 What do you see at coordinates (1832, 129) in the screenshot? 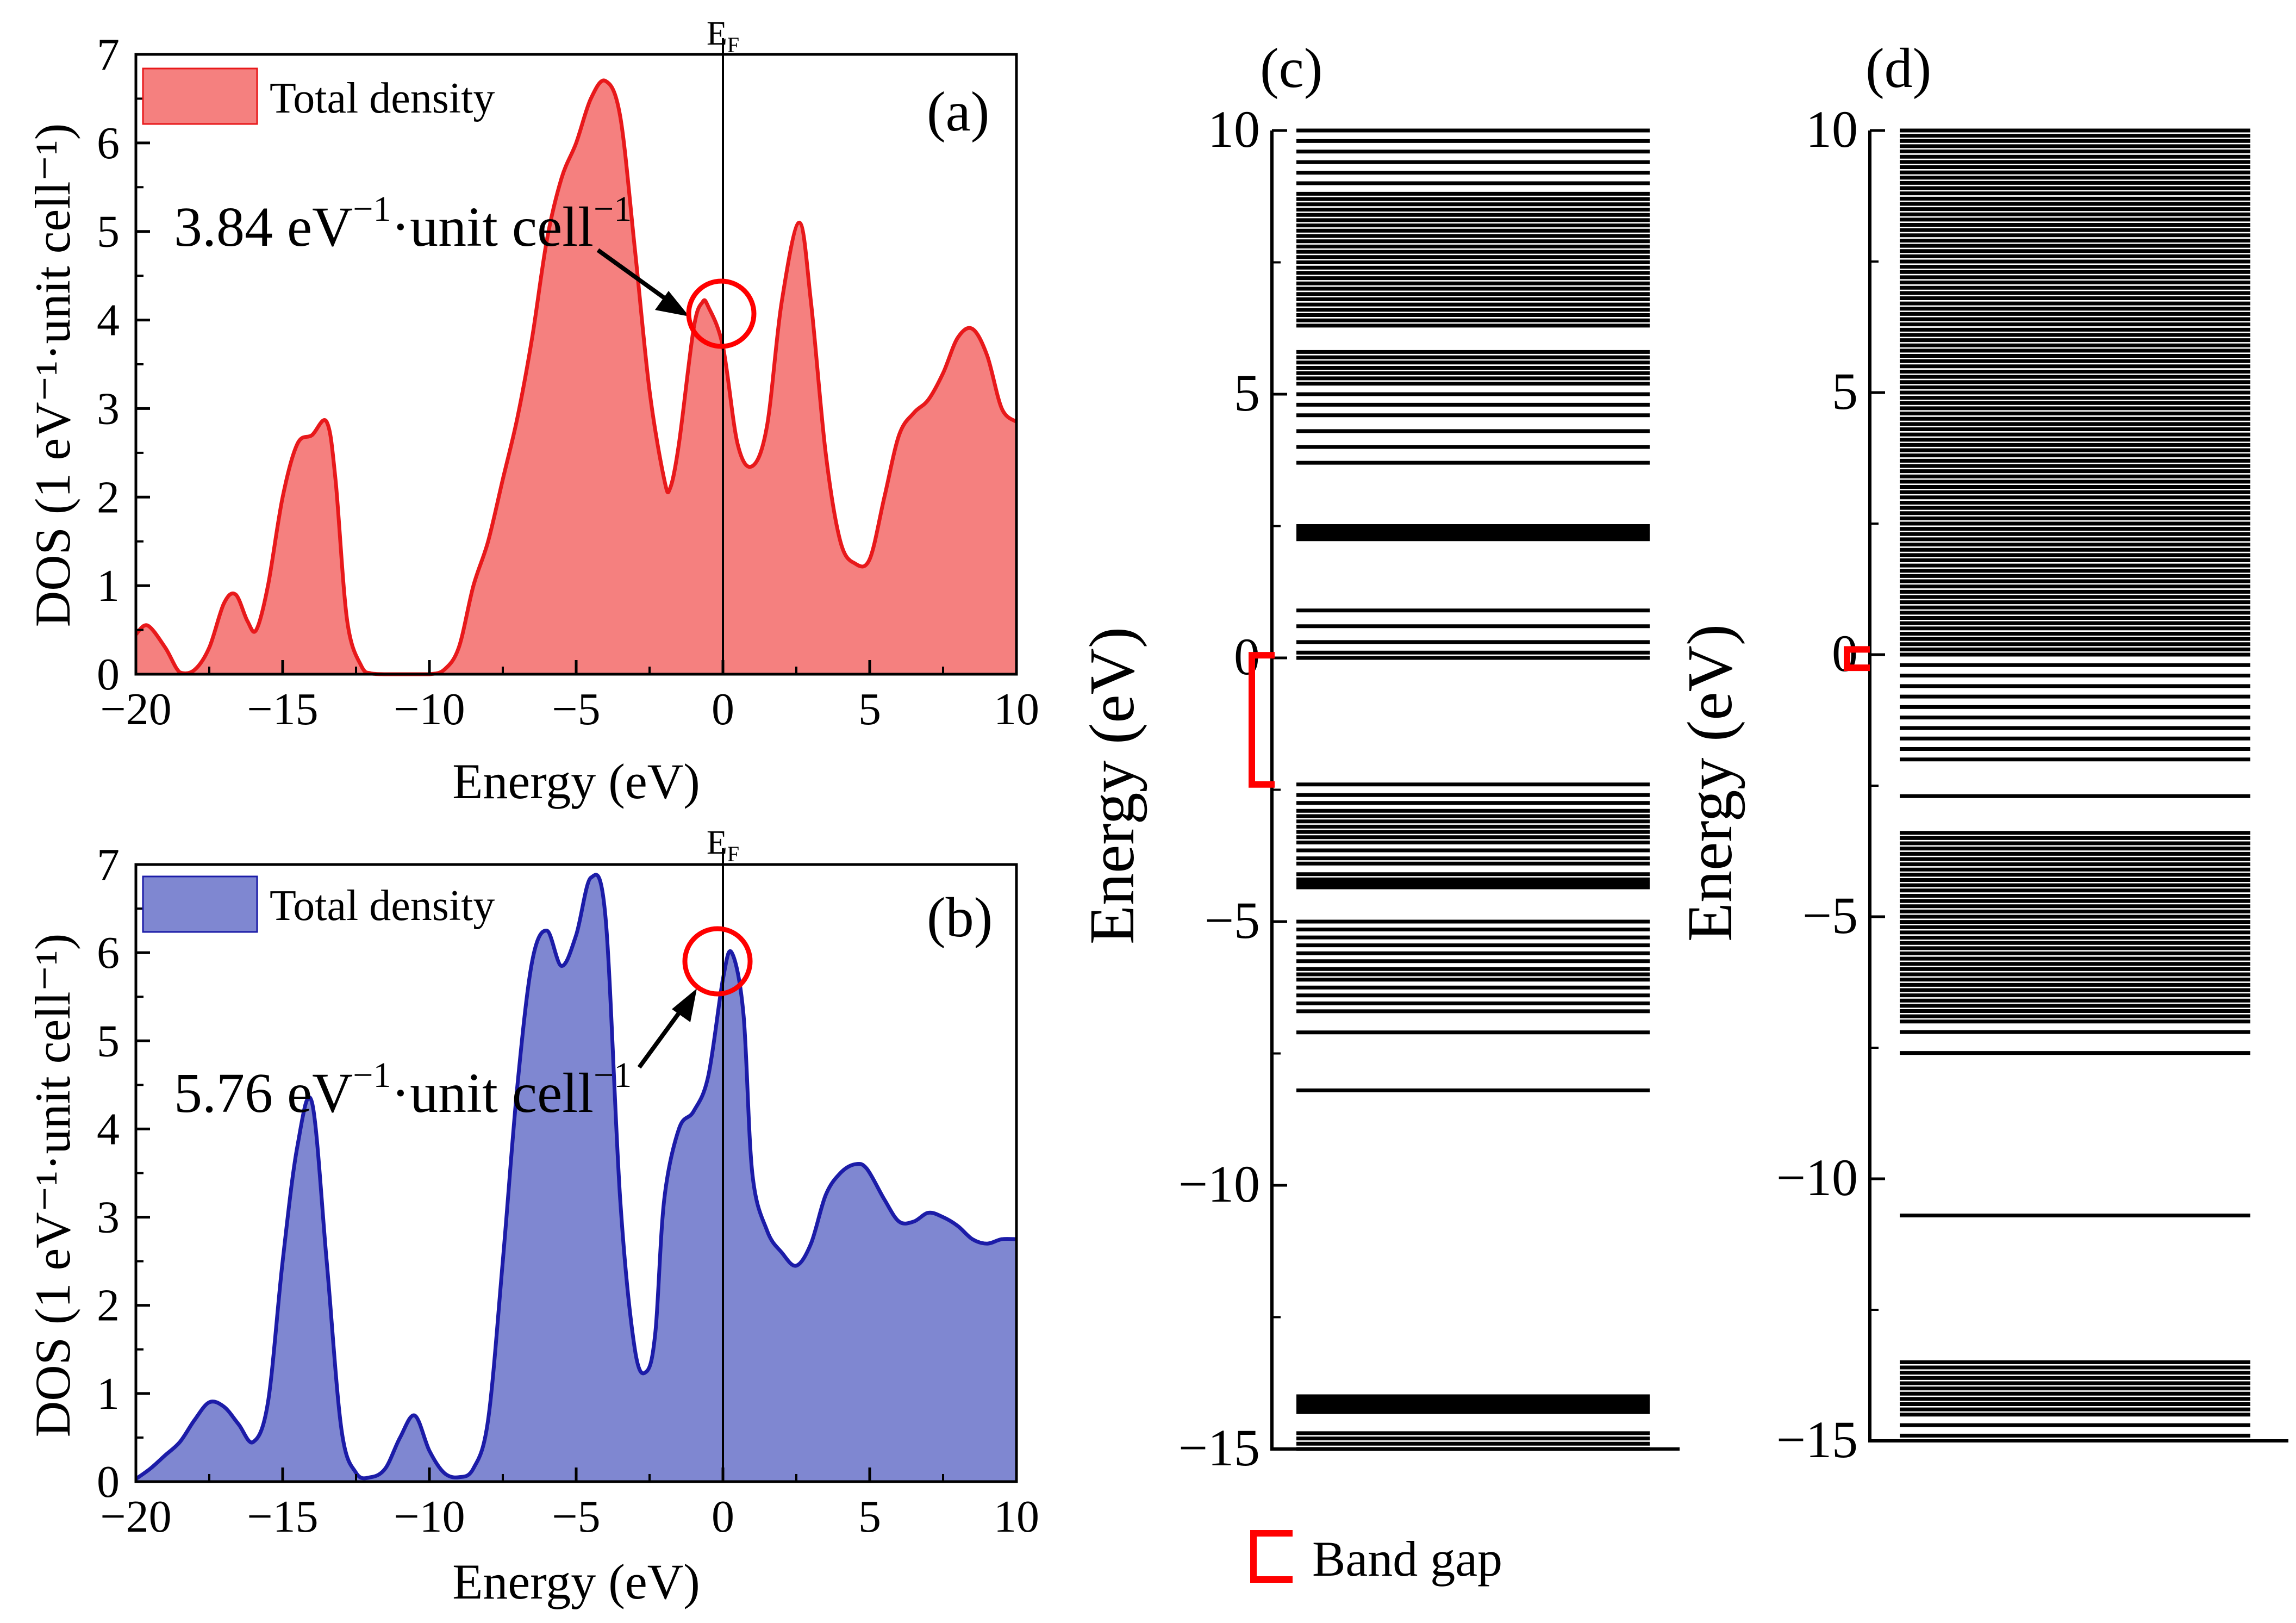
I see `panel-d-ytick-label: 10` at bounding box center [1832, 129].